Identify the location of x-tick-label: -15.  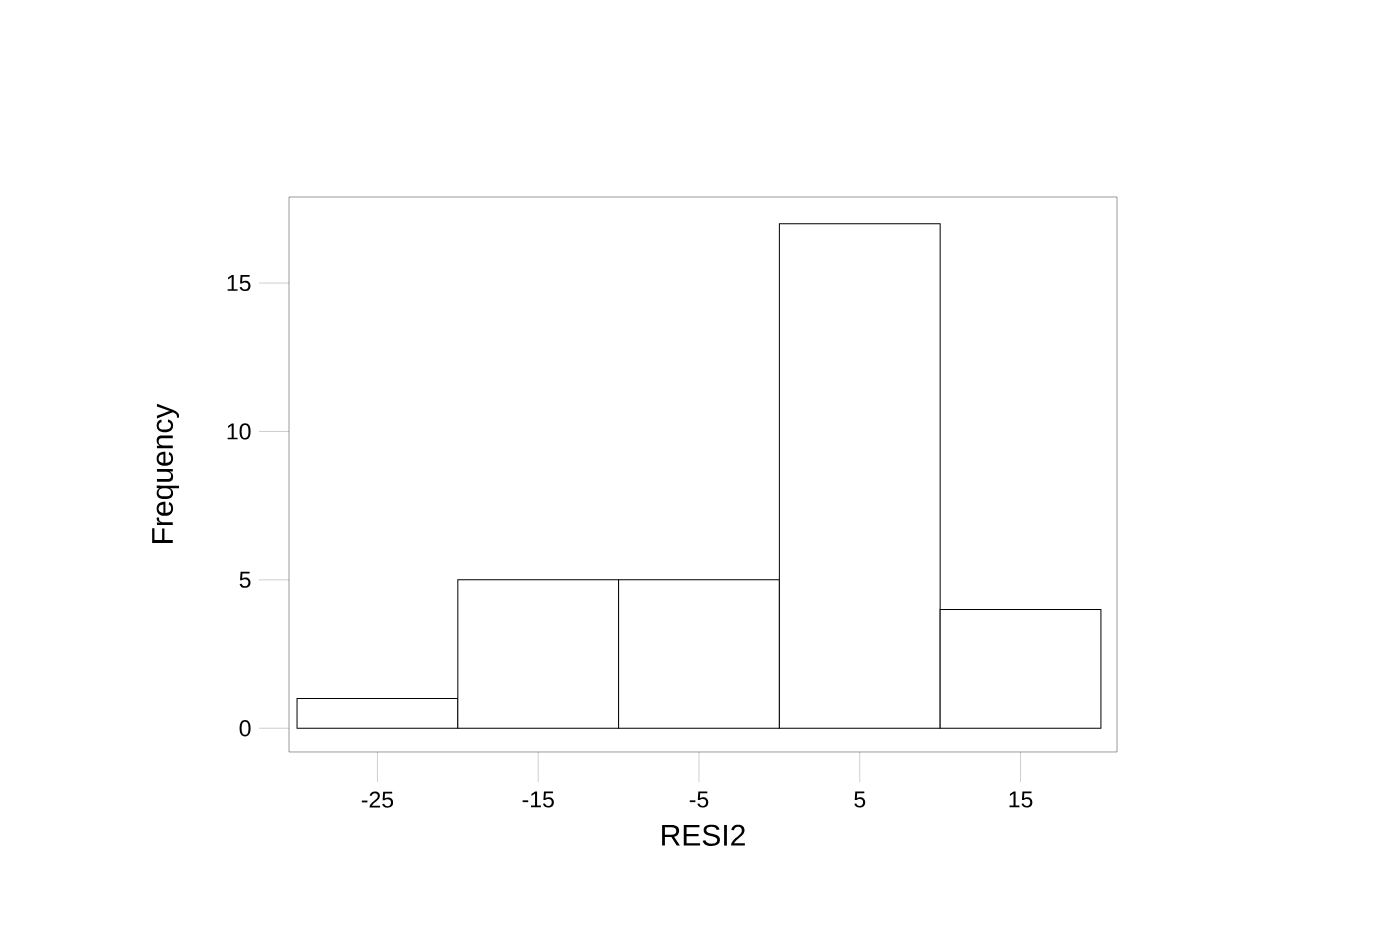
(538, 799).